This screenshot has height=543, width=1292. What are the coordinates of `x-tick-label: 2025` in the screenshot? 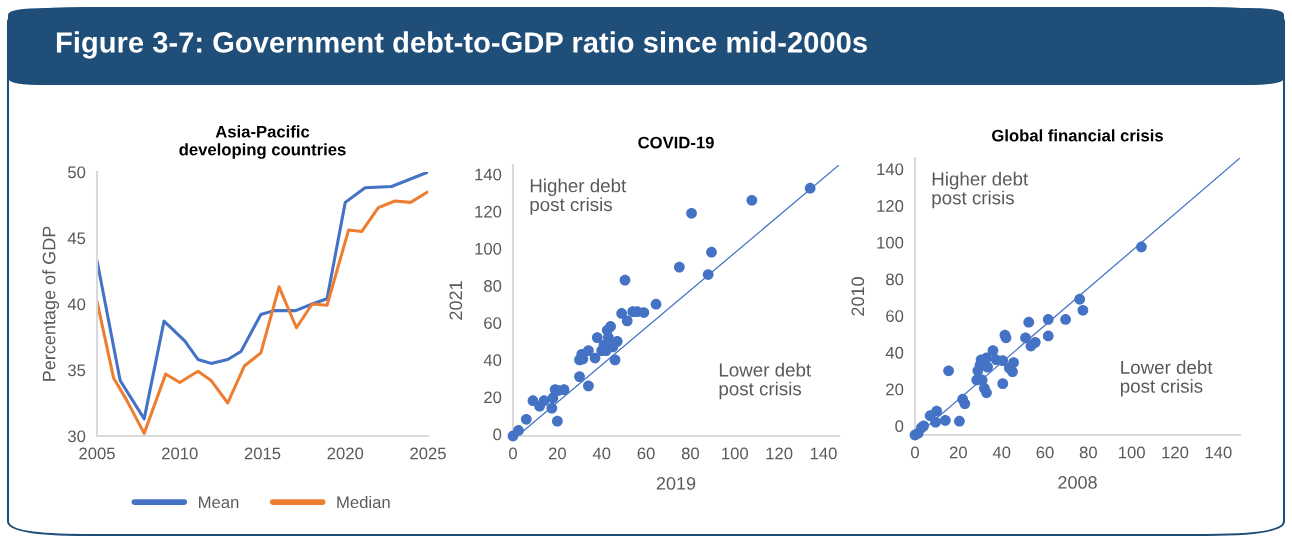 It's located at (428, 453).